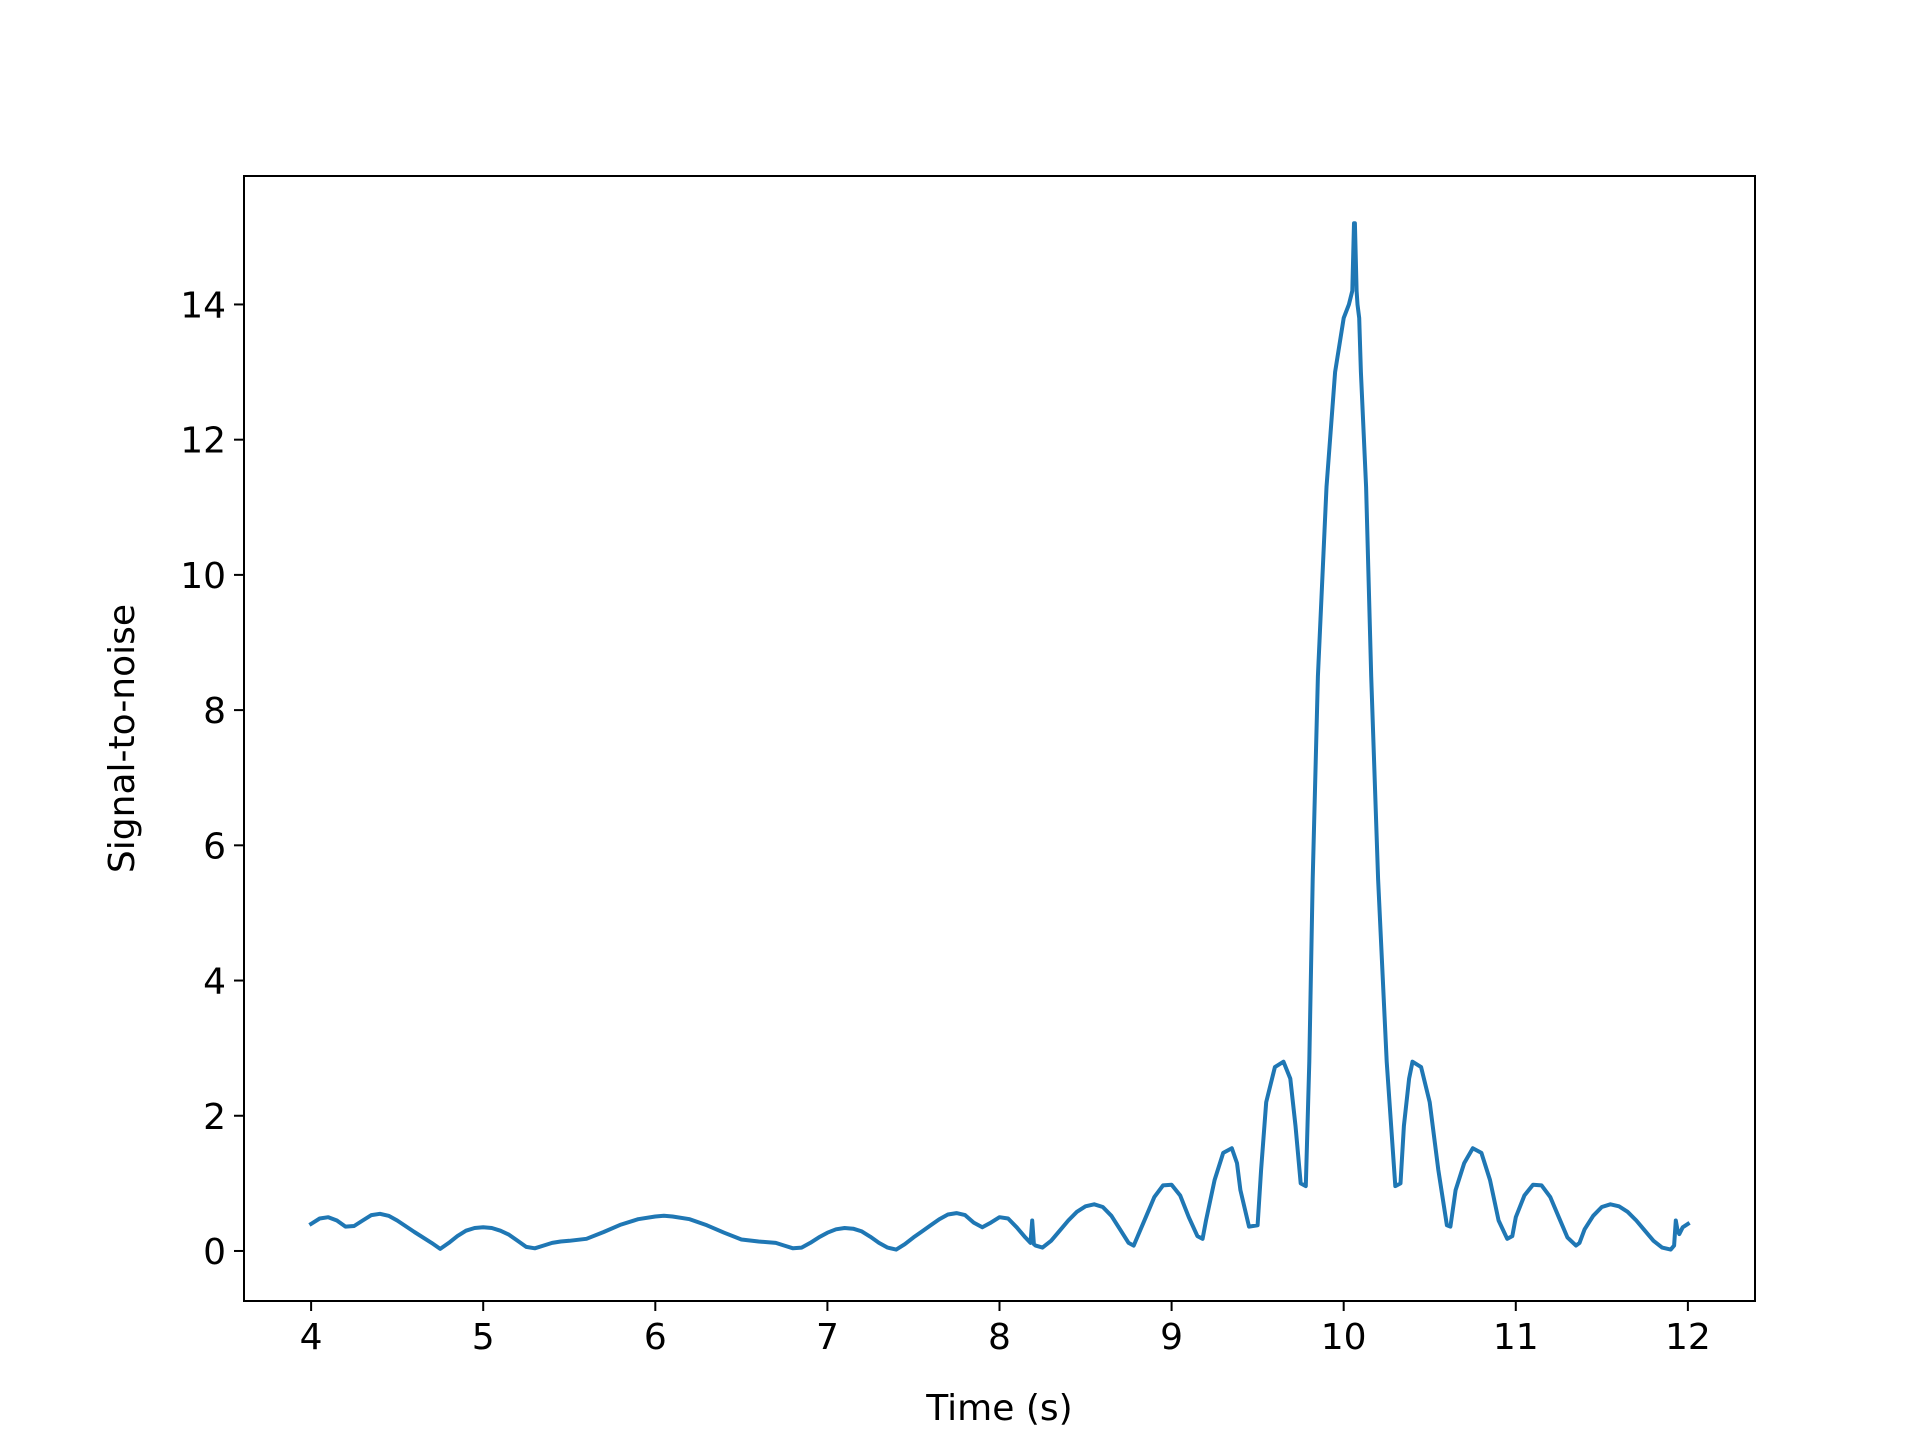 The width and height of the screenshot is (1920, 1440). I want to click on y-tick-label: 12, so click(203, 441).